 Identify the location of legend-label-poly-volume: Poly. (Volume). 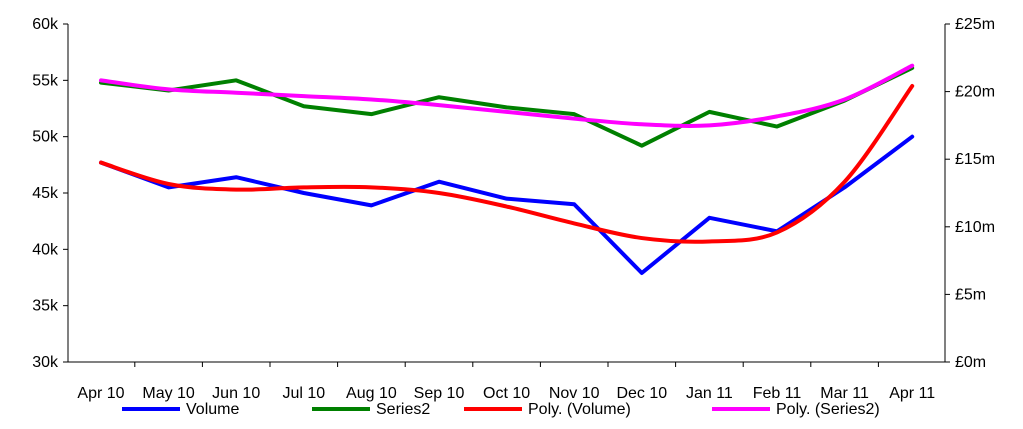
(579, 409).